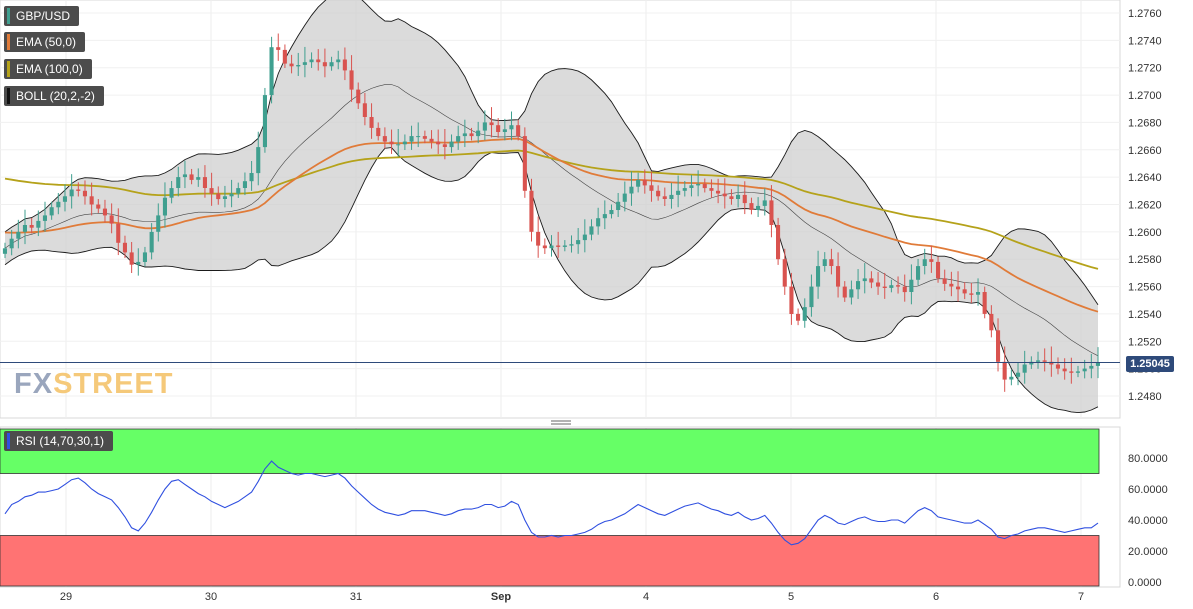  What do you see at coordinates (1145, 69) in the screenshot?
I see `price-tick-label: 1.2720` at bounding box center [1145, 69].